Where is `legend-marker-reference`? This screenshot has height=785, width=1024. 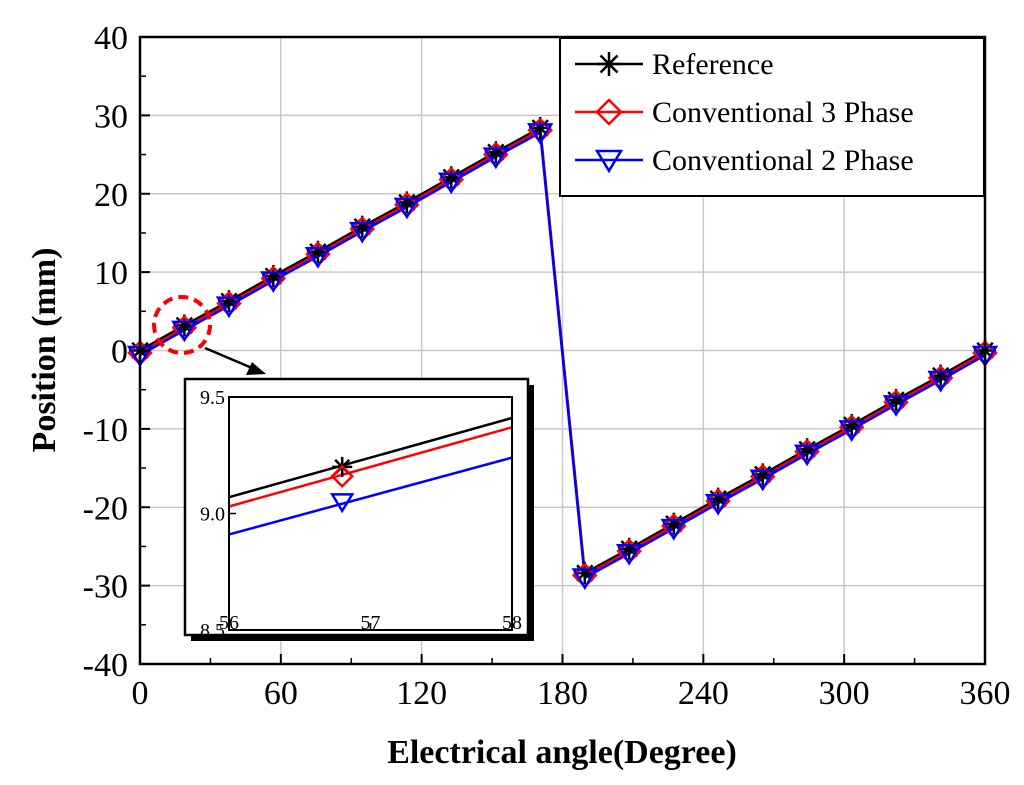 legend-marker-reference is located at coordinates (609, 64).